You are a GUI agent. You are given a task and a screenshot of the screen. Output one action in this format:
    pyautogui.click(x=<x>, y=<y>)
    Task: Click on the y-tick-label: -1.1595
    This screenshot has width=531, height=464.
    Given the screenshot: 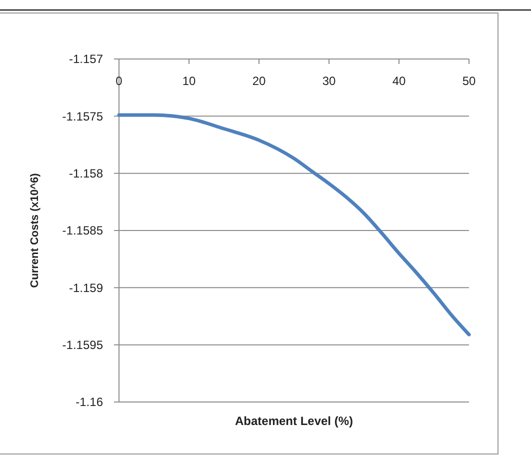 What is the action you would take?
    pyautogui.click(x=83, y=345)
    